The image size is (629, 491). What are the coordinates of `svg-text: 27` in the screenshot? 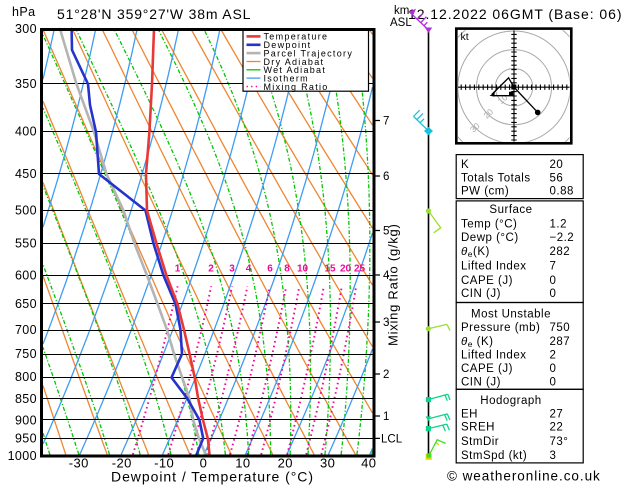 It's located at (557, 415).